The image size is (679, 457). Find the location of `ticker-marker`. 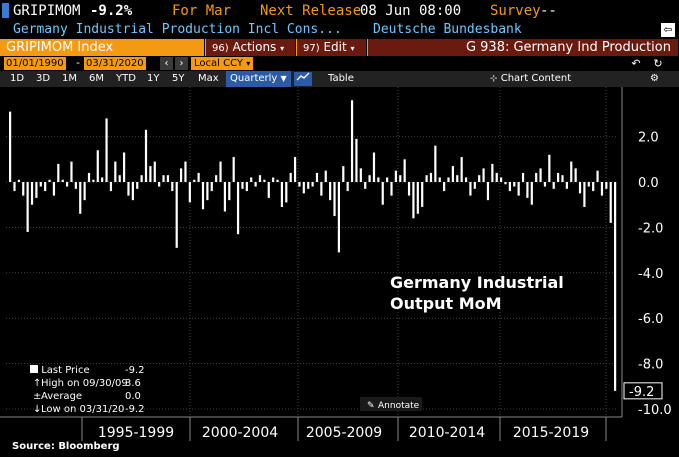

ticker-marker is located at coordinates (5, 10).